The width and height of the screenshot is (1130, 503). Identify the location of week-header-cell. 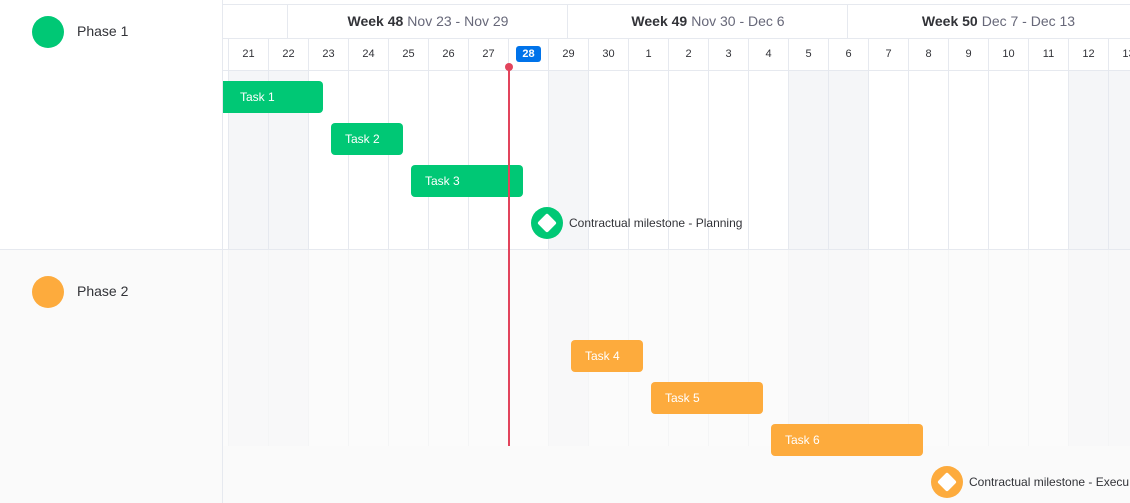
(254, 21).